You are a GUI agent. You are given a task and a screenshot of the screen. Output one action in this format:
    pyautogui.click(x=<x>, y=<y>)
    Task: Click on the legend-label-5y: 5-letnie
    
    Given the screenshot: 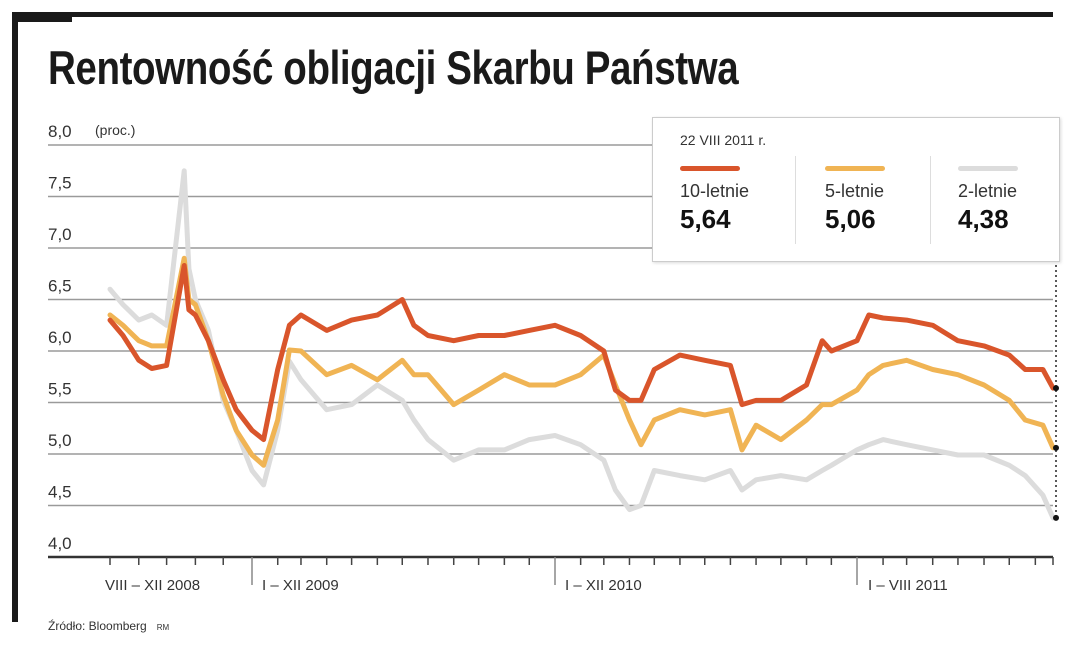 What is the action you would take?
    pyautogui.click(x=855, y=191)
    